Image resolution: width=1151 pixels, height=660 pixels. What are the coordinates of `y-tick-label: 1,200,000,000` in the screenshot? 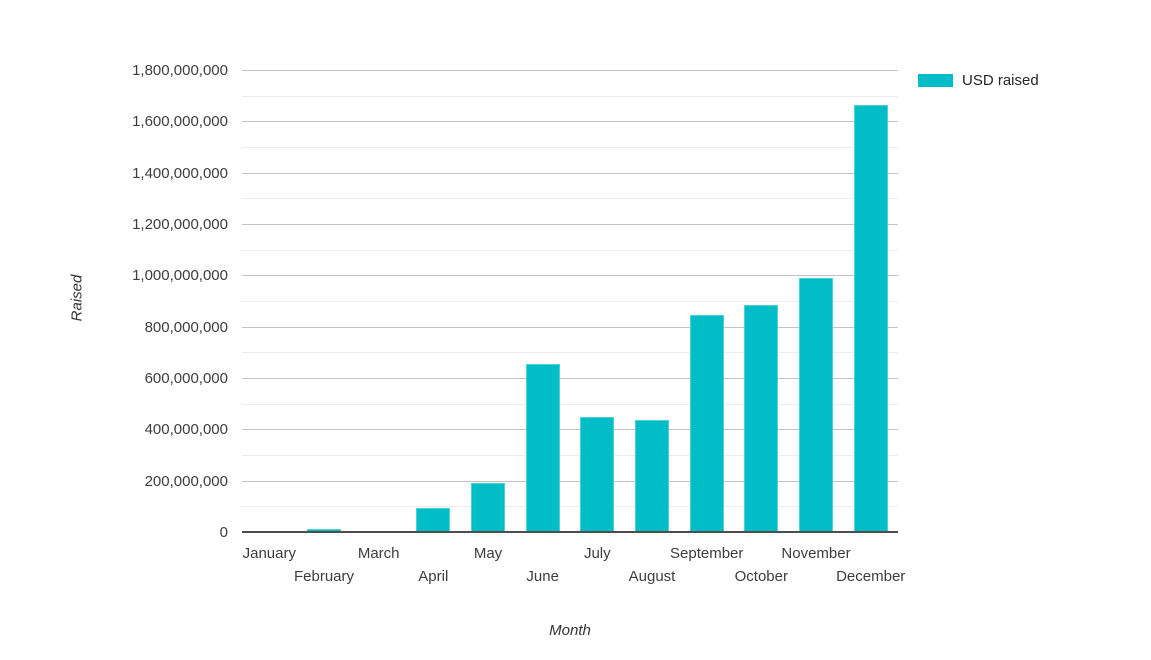 It's located at (180, 224).